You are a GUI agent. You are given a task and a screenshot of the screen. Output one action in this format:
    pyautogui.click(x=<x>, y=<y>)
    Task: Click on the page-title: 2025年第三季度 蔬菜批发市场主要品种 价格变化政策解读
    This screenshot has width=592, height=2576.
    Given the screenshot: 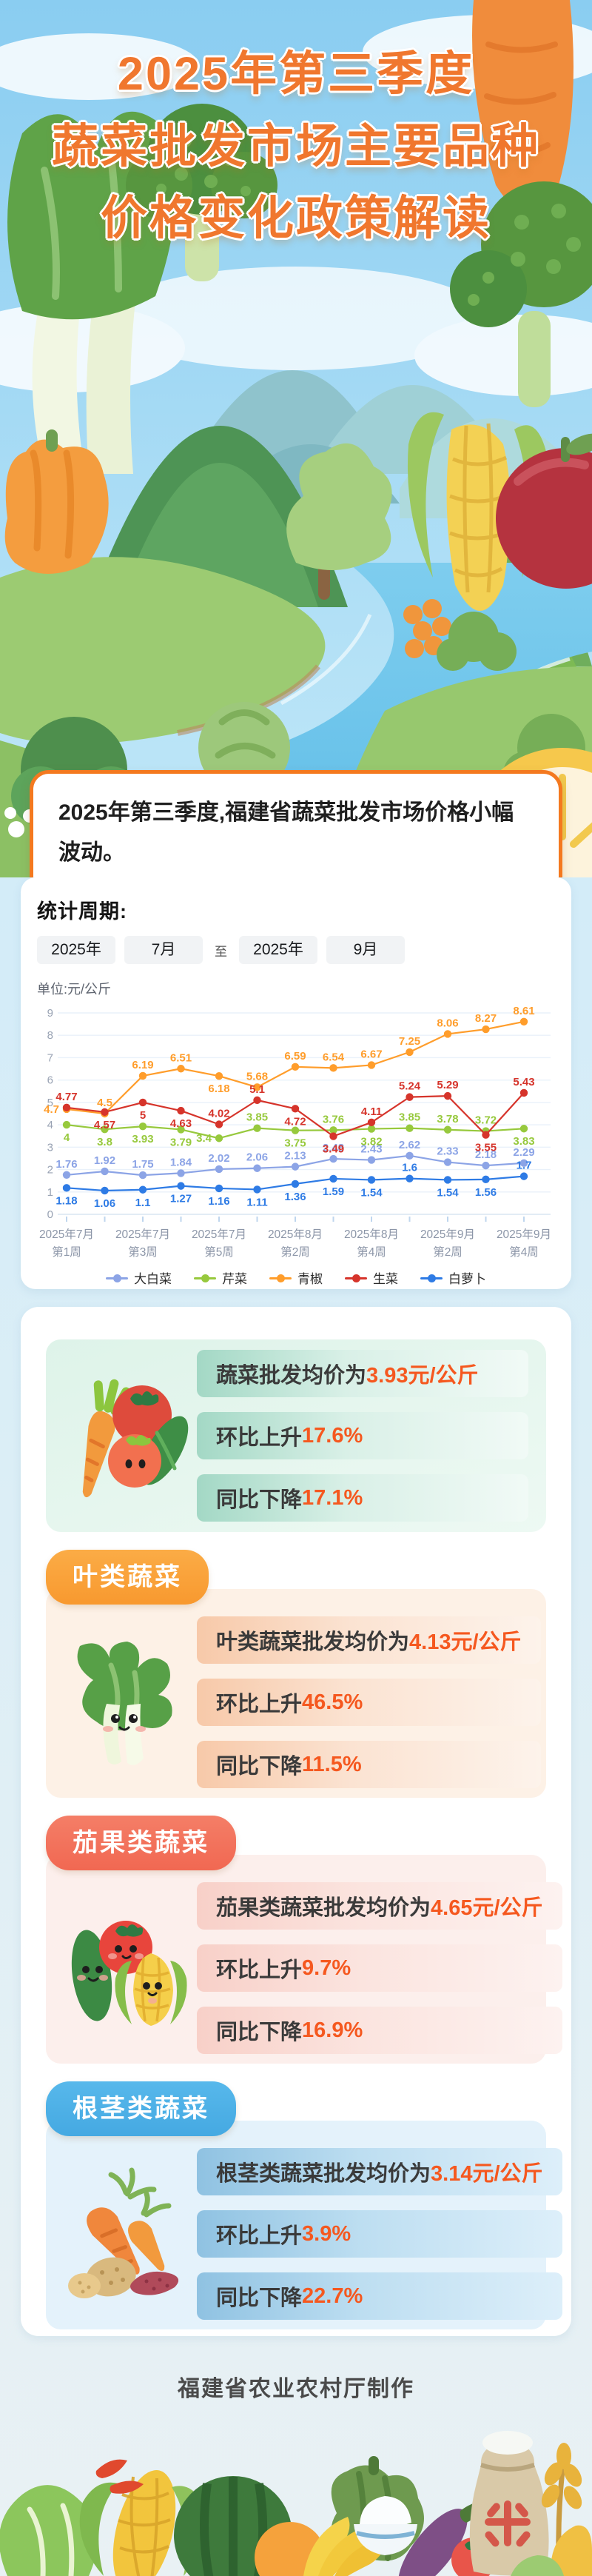 What is the action you would take?
    pyautogui.click(x=296, y=147)
    